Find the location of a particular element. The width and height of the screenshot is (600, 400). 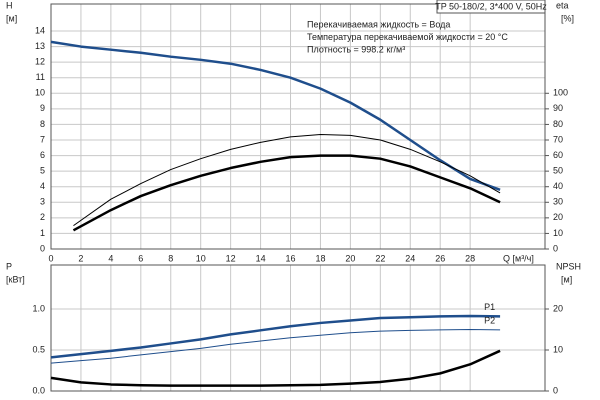

y-tick-label: 11 is located at coordinates (40, 77).